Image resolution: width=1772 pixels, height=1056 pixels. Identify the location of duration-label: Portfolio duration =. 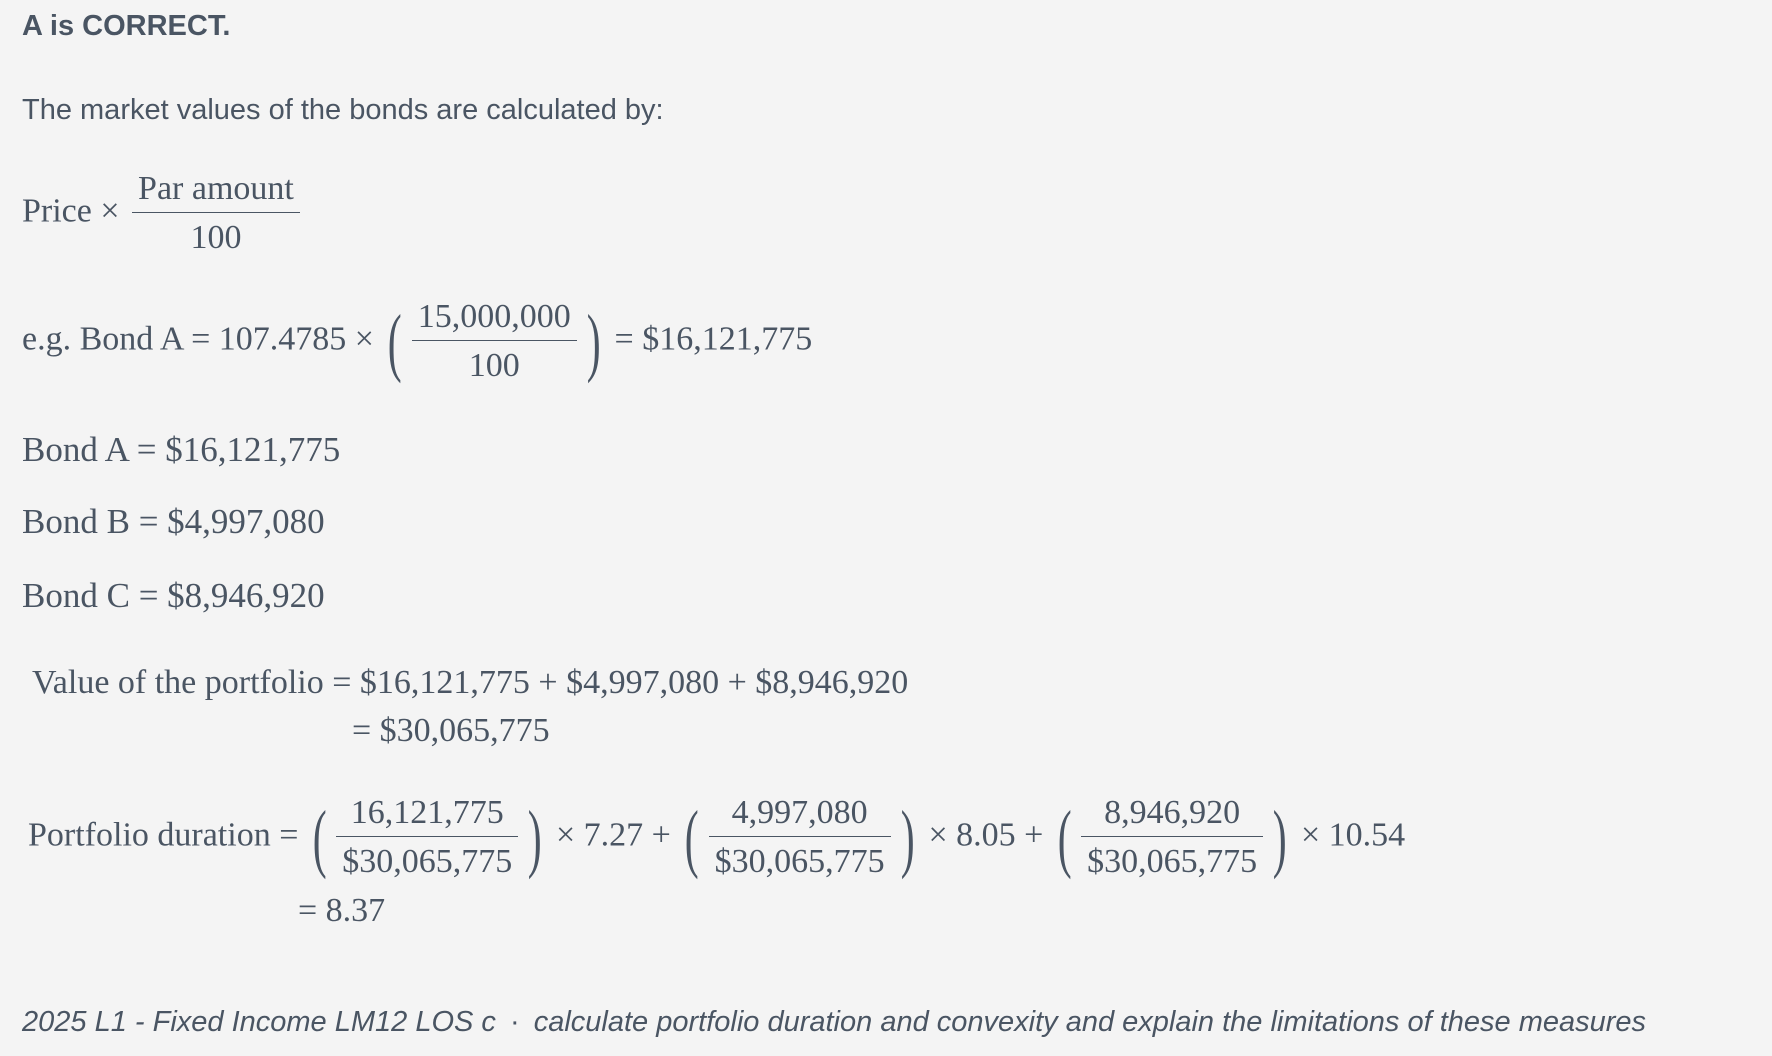
(163, 835).